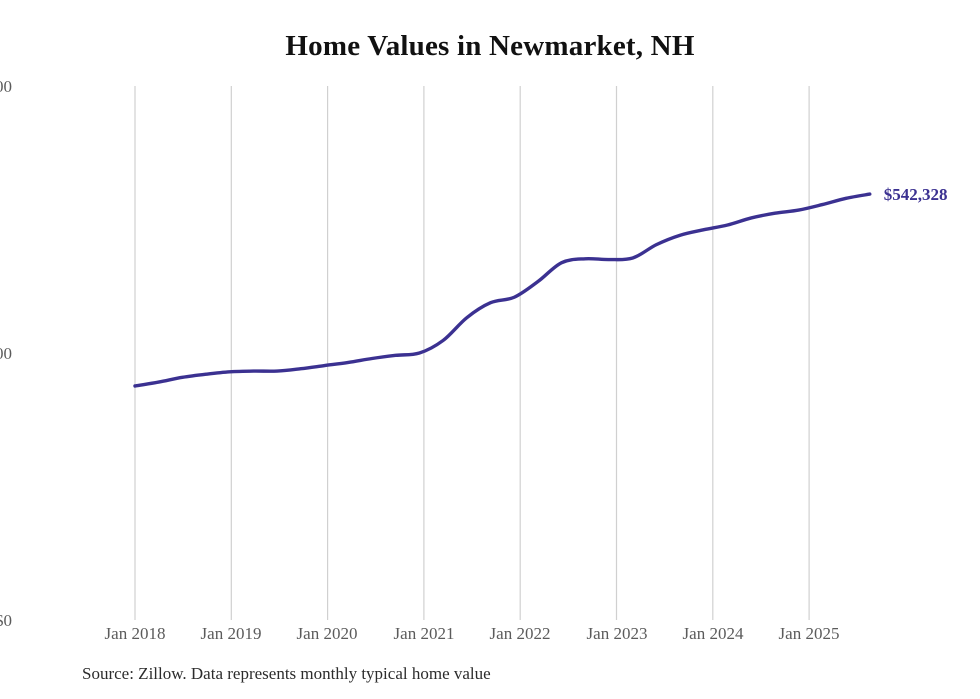 Image resolution: width=980 pixels, height=699 pixels. Describe the element at coordinates (6, 620) in the screenshot. I see `y-axis-tick-label-bottom: $0` at that location.